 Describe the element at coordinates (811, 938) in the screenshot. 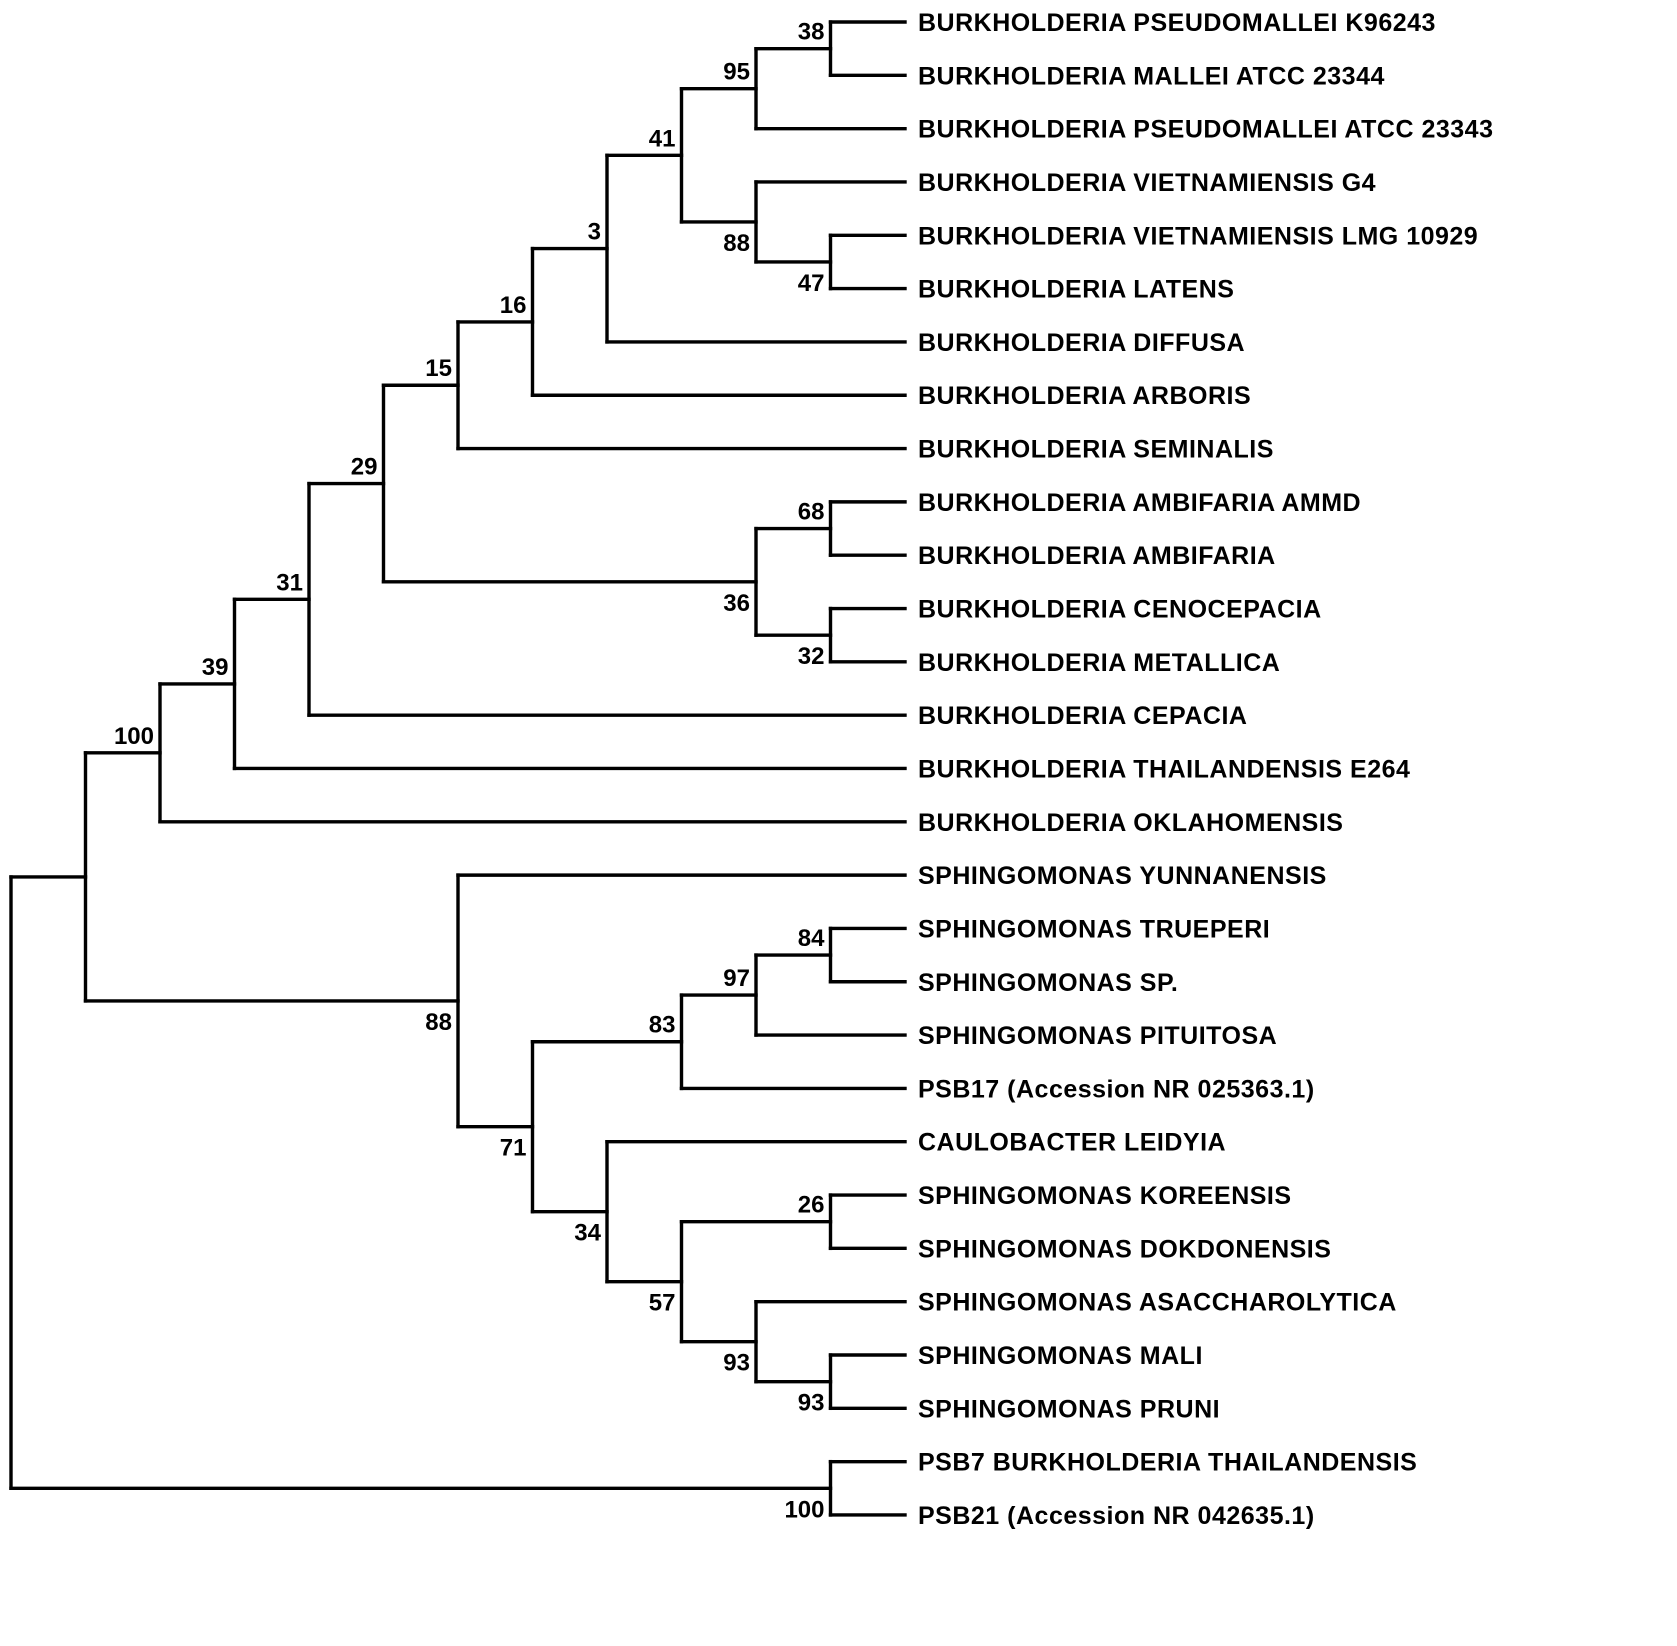

I see `bootstrap-value-label: 84` at that location.